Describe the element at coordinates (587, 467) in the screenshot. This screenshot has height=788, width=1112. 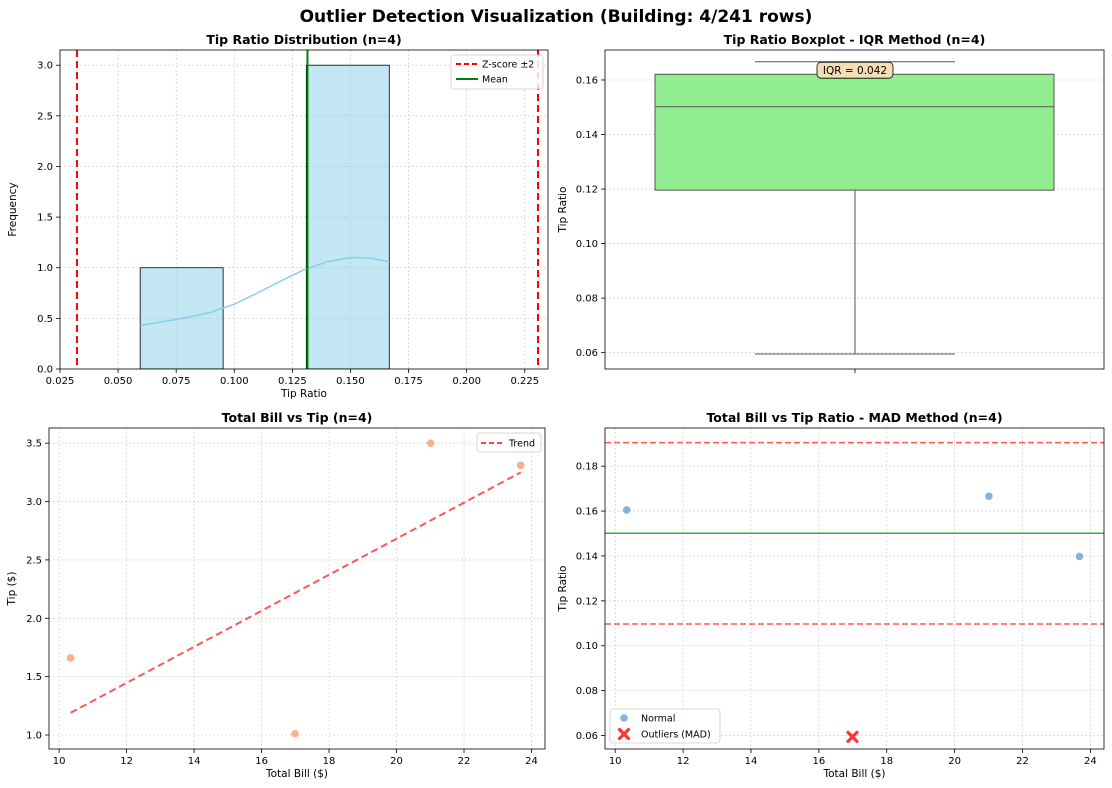
I see `y-tick-label: 0.18` at that location.